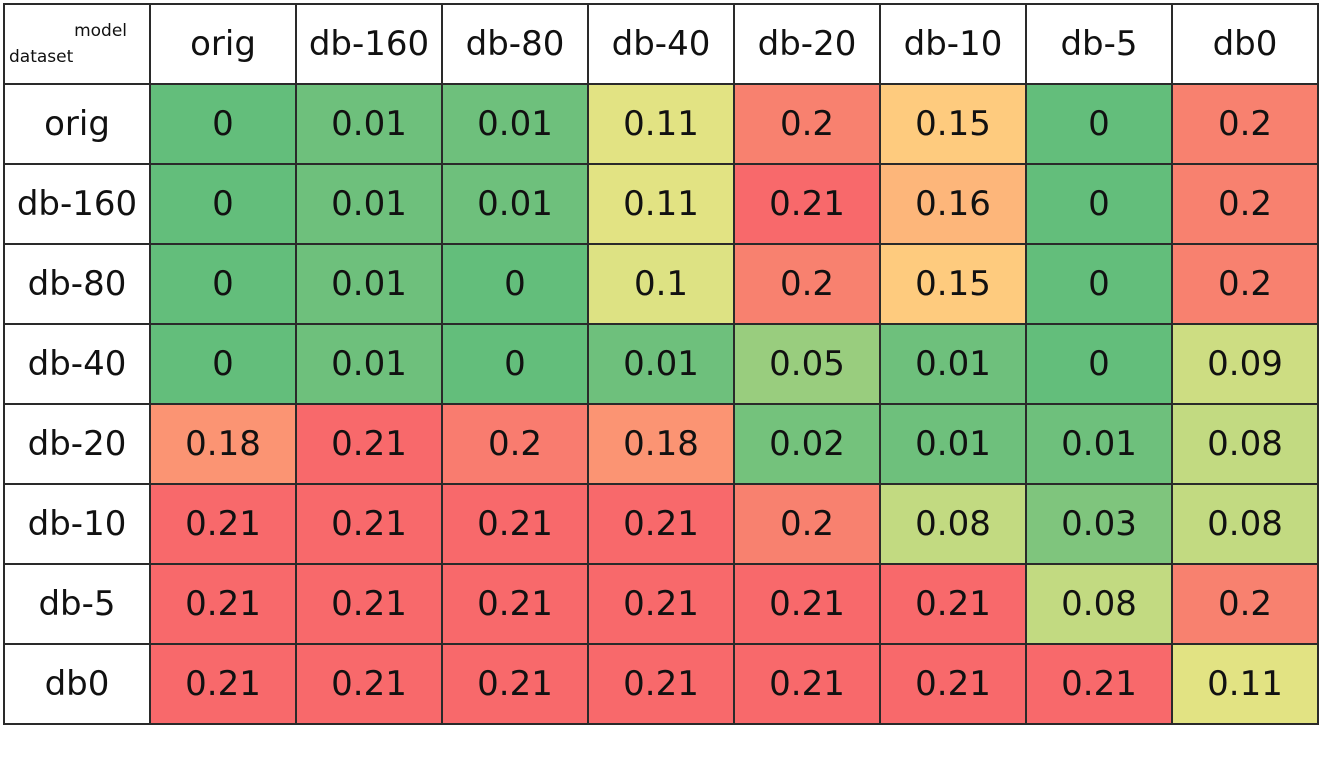 This screenshot has height=764, width=1329. What do you see at coordinates (807, 364) in the screenshot?
I see `heatmap-cell: 0.05` at bounding box center [807, 364].